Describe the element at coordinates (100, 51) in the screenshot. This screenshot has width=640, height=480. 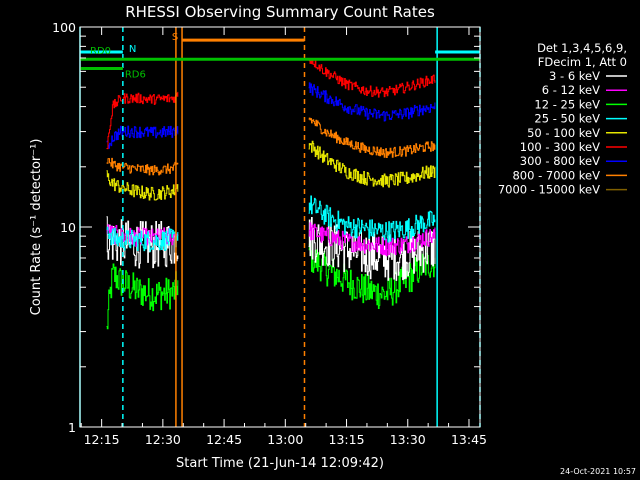
I see `flag-label-rd0-3: RD0` at that location.